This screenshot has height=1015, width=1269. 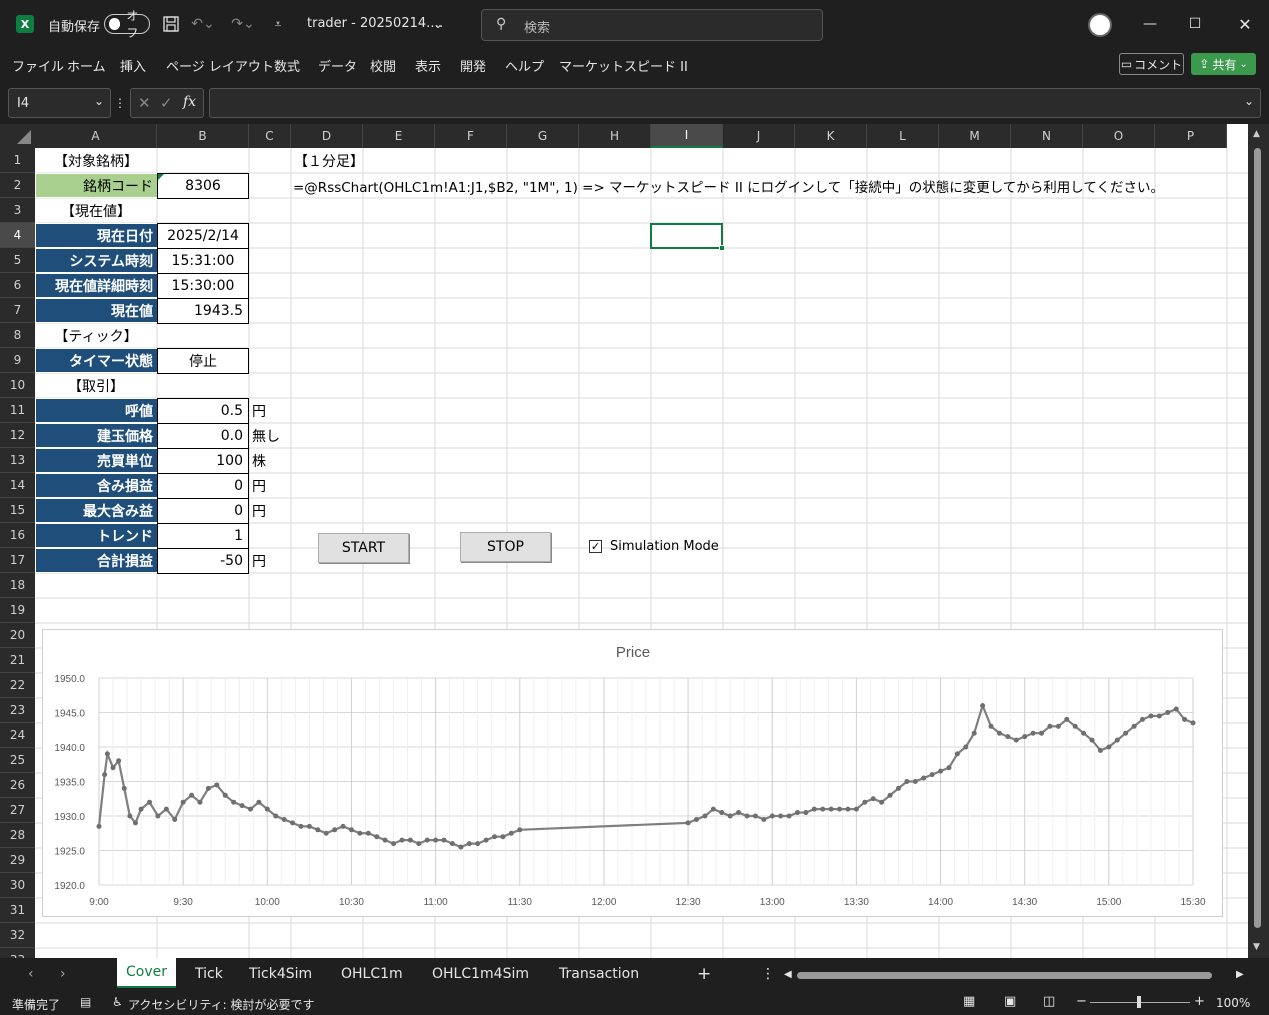 What do you see at coordinates (96, 560) in the screenshot?
I see `cell-a17: 合計損益` at bounding box center [96, 560].